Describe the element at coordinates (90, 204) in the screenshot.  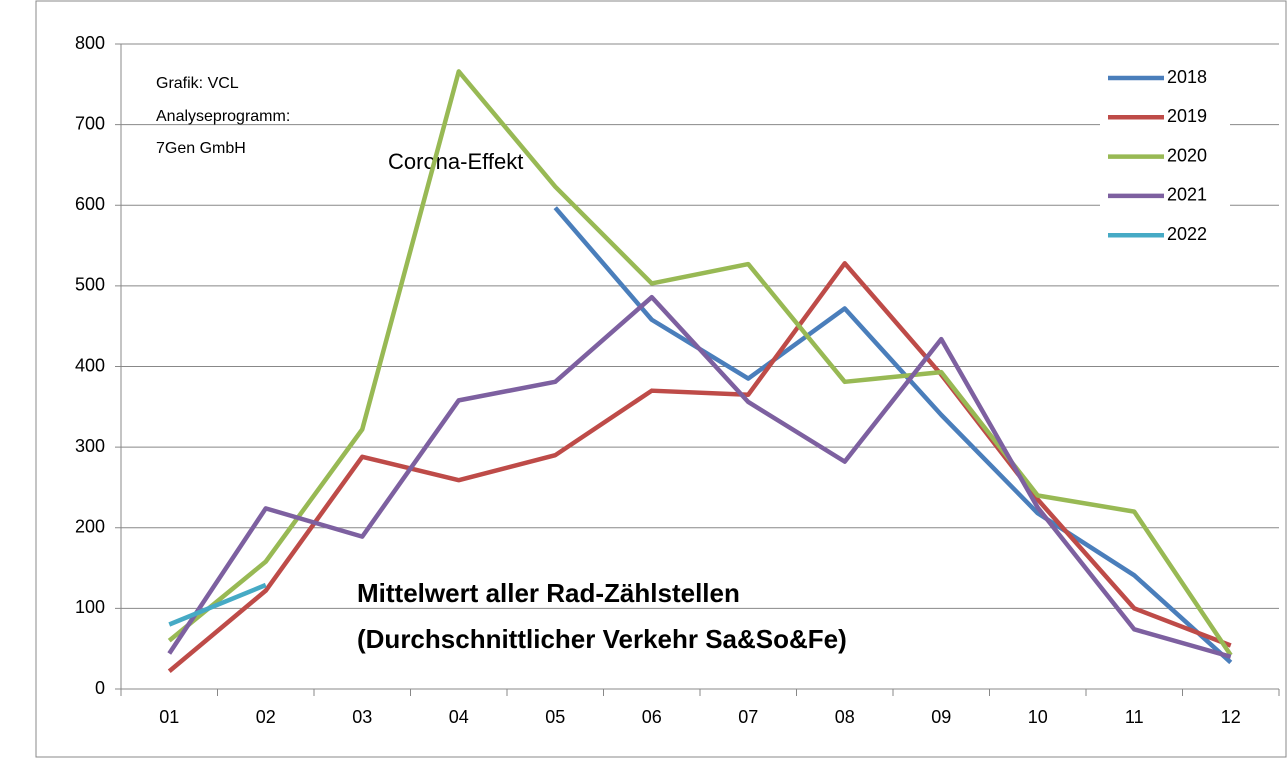
I see `y-tick-label: 600` at that location.